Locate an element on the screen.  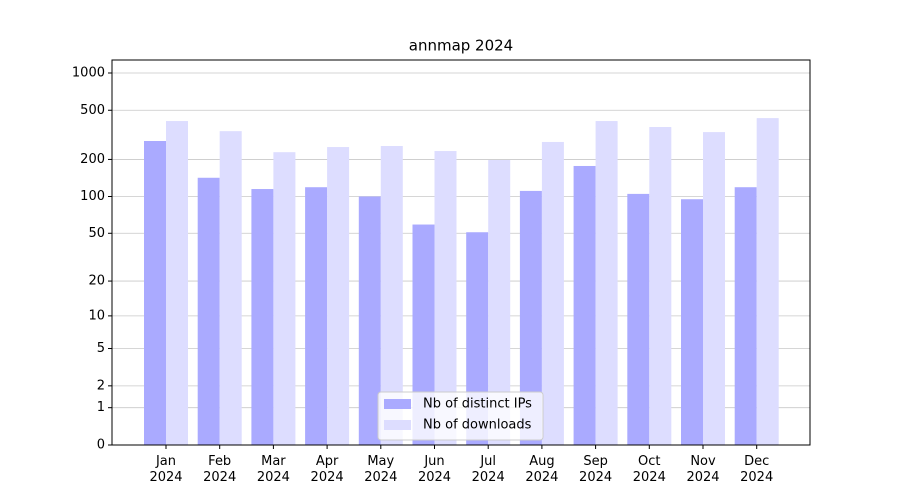
legend is located at coordinates (460, 416).